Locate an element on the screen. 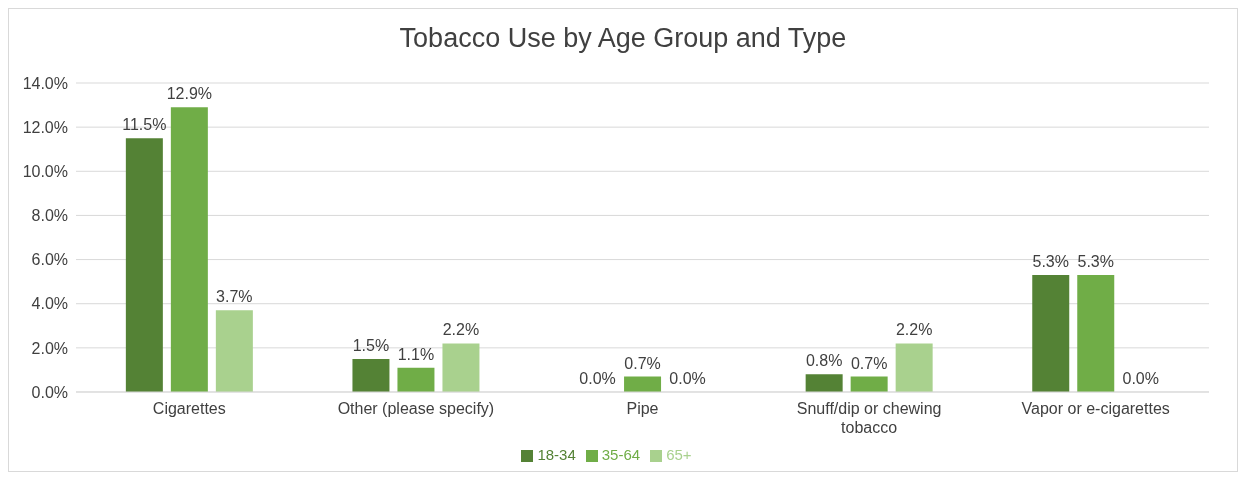 The width and height of the screenshot is (1246, 480). x-tick-label: Pipe is located at coordinates (642, 408).